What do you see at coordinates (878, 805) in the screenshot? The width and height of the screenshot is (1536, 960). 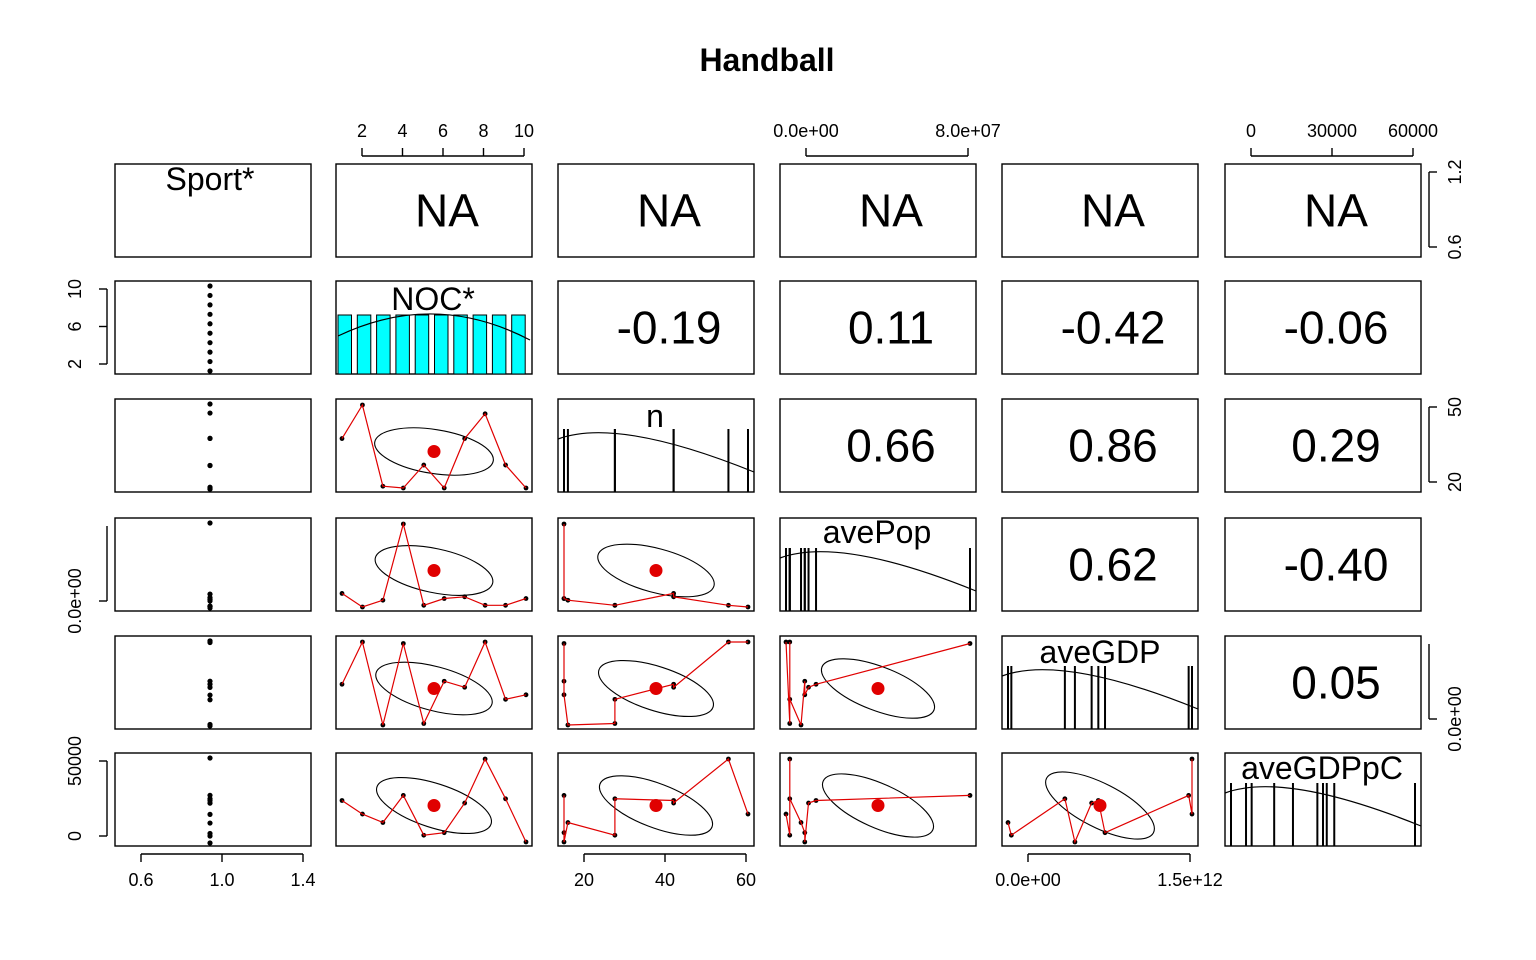 I see `ellipse-r5-c3` at bounding box center [878, 805].